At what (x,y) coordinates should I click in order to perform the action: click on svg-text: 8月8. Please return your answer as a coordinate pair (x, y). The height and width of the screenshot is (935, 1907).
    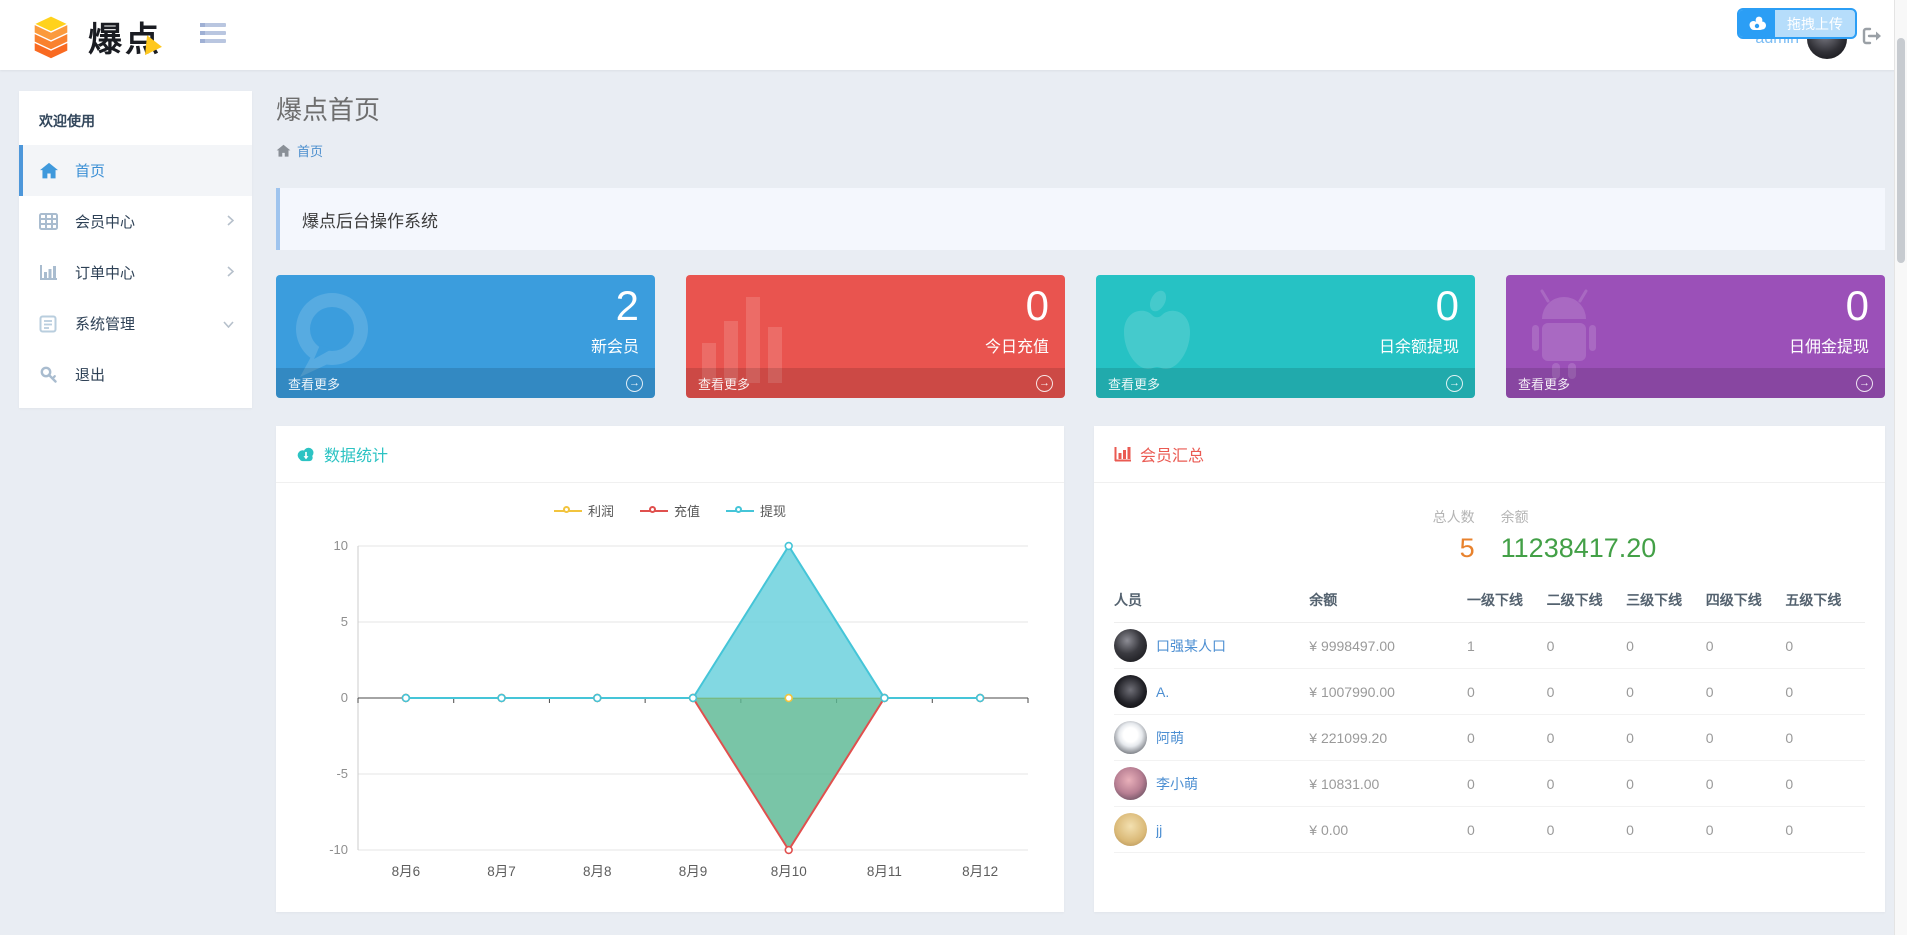
    Looking at the image, I should click on (597, 871).